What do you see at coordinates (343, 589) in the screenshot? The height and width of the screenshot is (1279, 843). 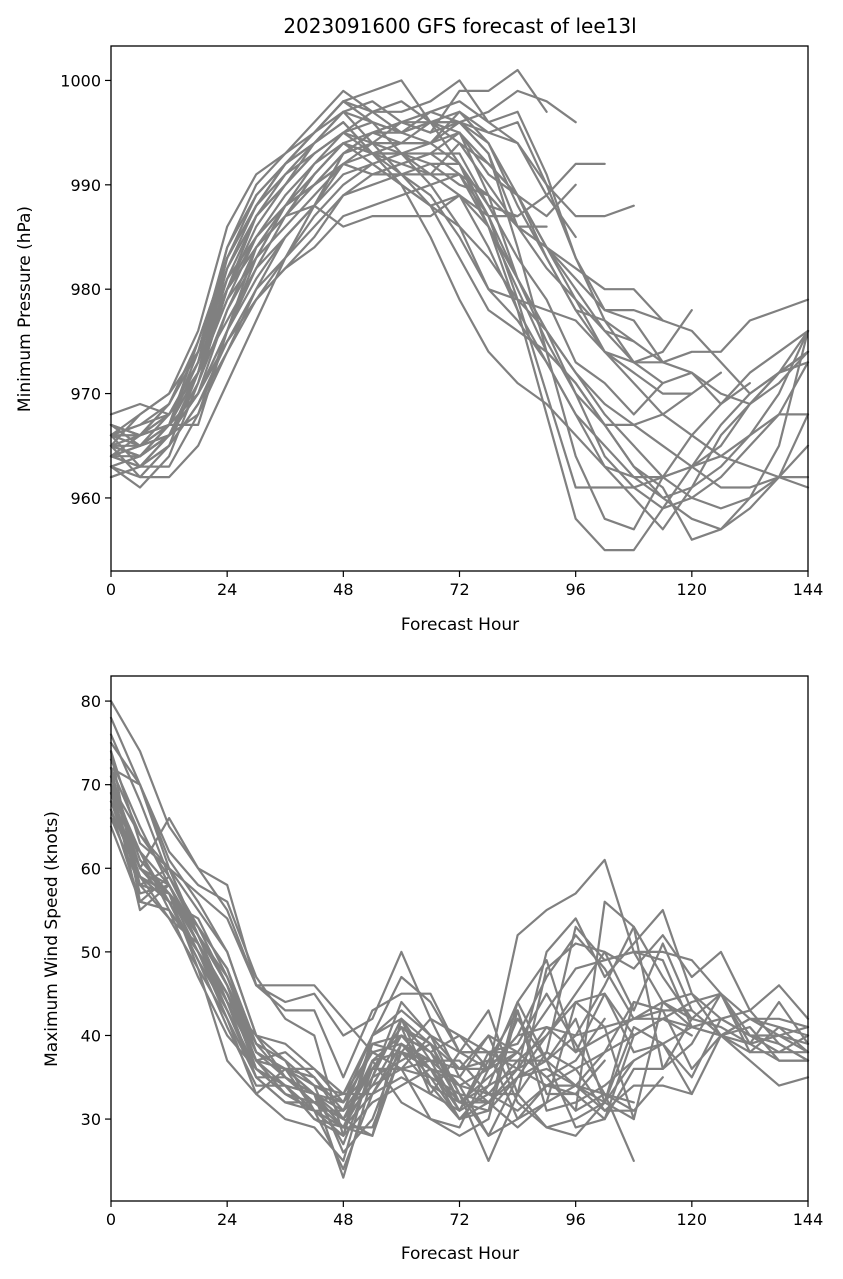 I see `pressure-x-tick-label: 48` at bounding box center [343, 589].